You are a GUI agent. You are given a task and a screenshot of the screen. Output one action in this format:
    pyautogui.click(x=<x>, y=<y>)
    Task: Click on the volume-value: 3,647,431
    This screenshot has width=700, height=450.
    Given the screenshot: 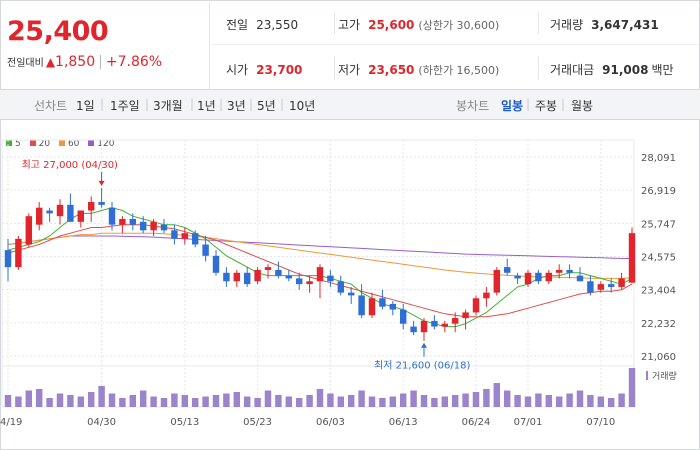 What is the action you would take?
    pyautogui.click(x=625, y=25)
    